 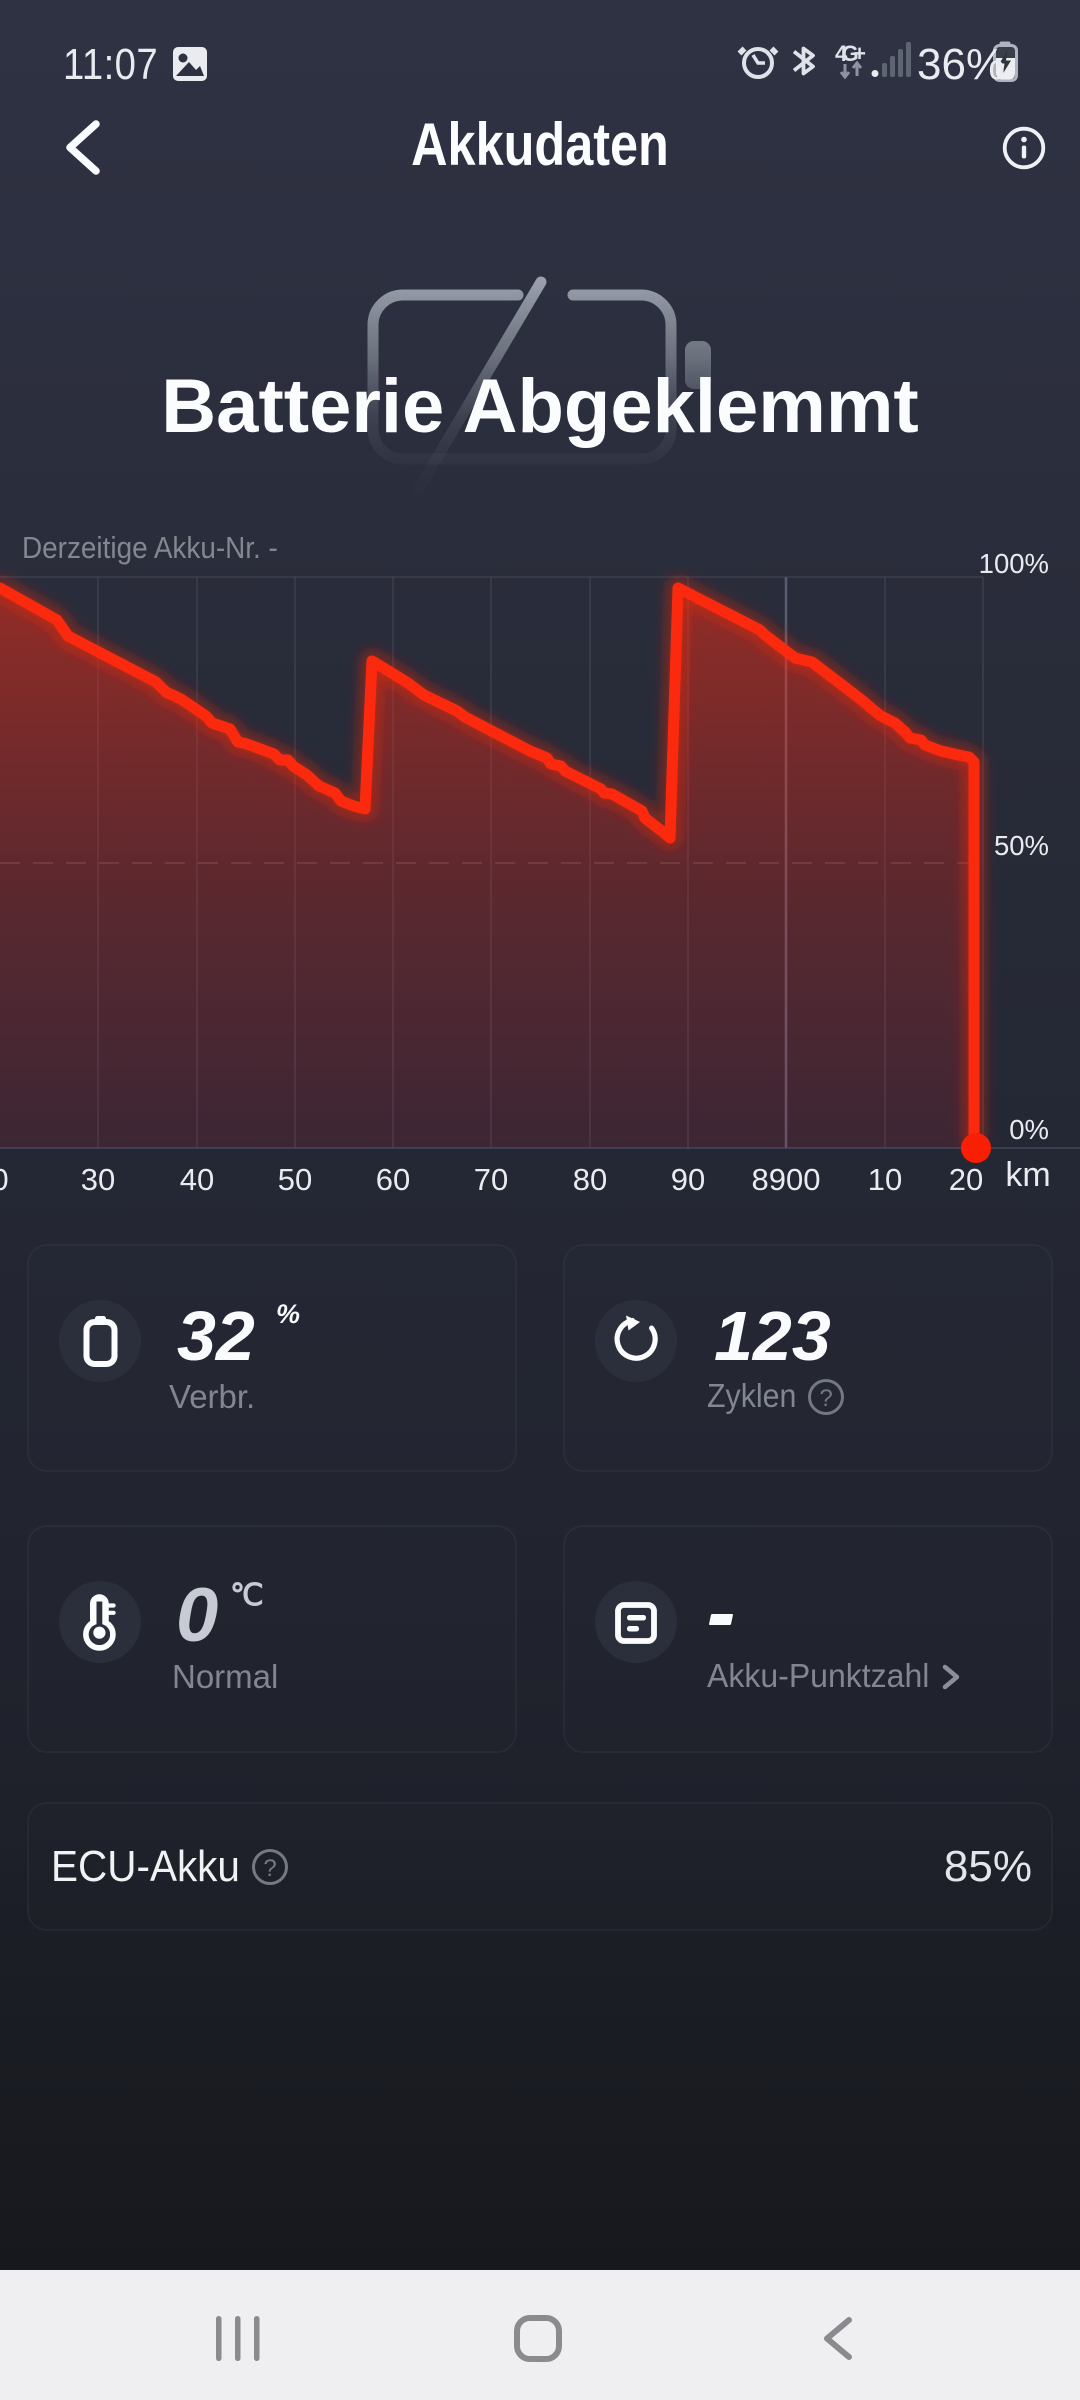 I want to click on svg-text: 100%, so click(x=1014, y=563).